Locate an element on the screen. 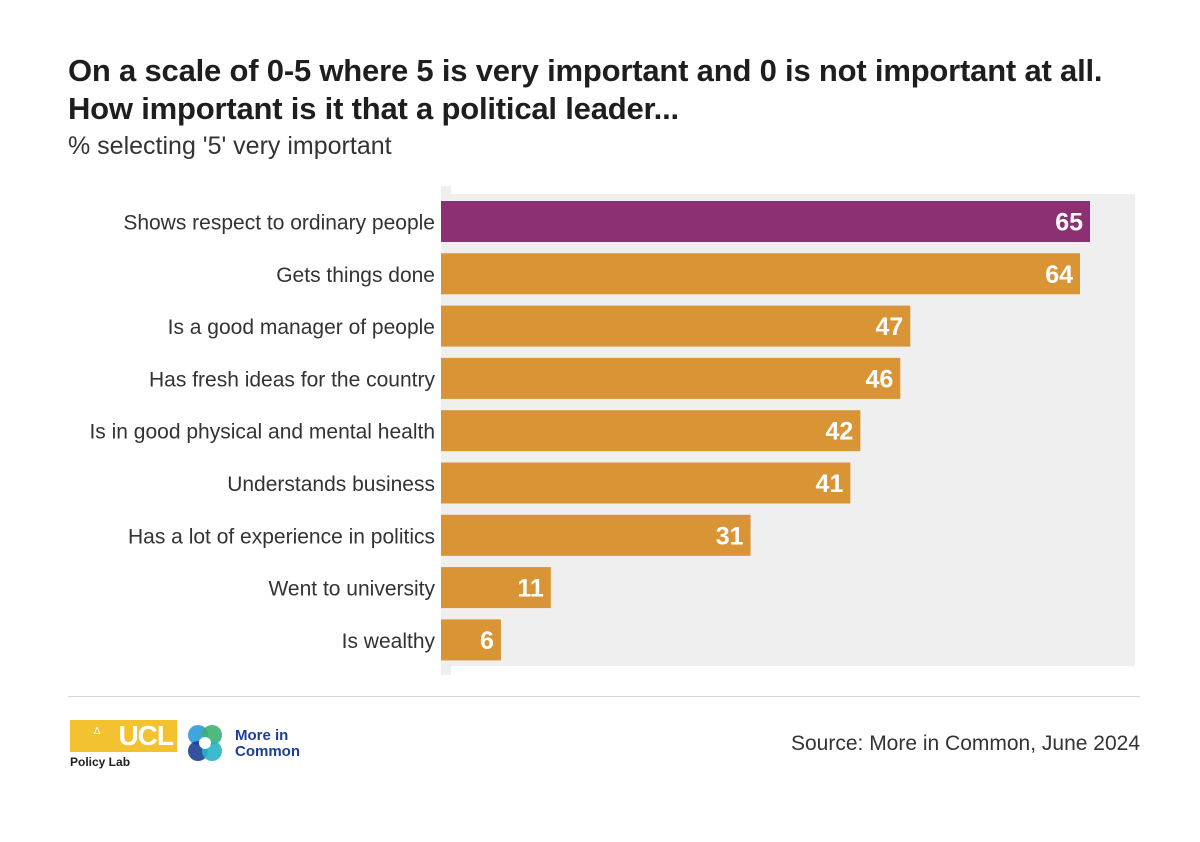 Image resolution: width=1200 pixels, height=842 pixels. category-label-5: Is in good physical and mental health is located at coordinates (262, 432).